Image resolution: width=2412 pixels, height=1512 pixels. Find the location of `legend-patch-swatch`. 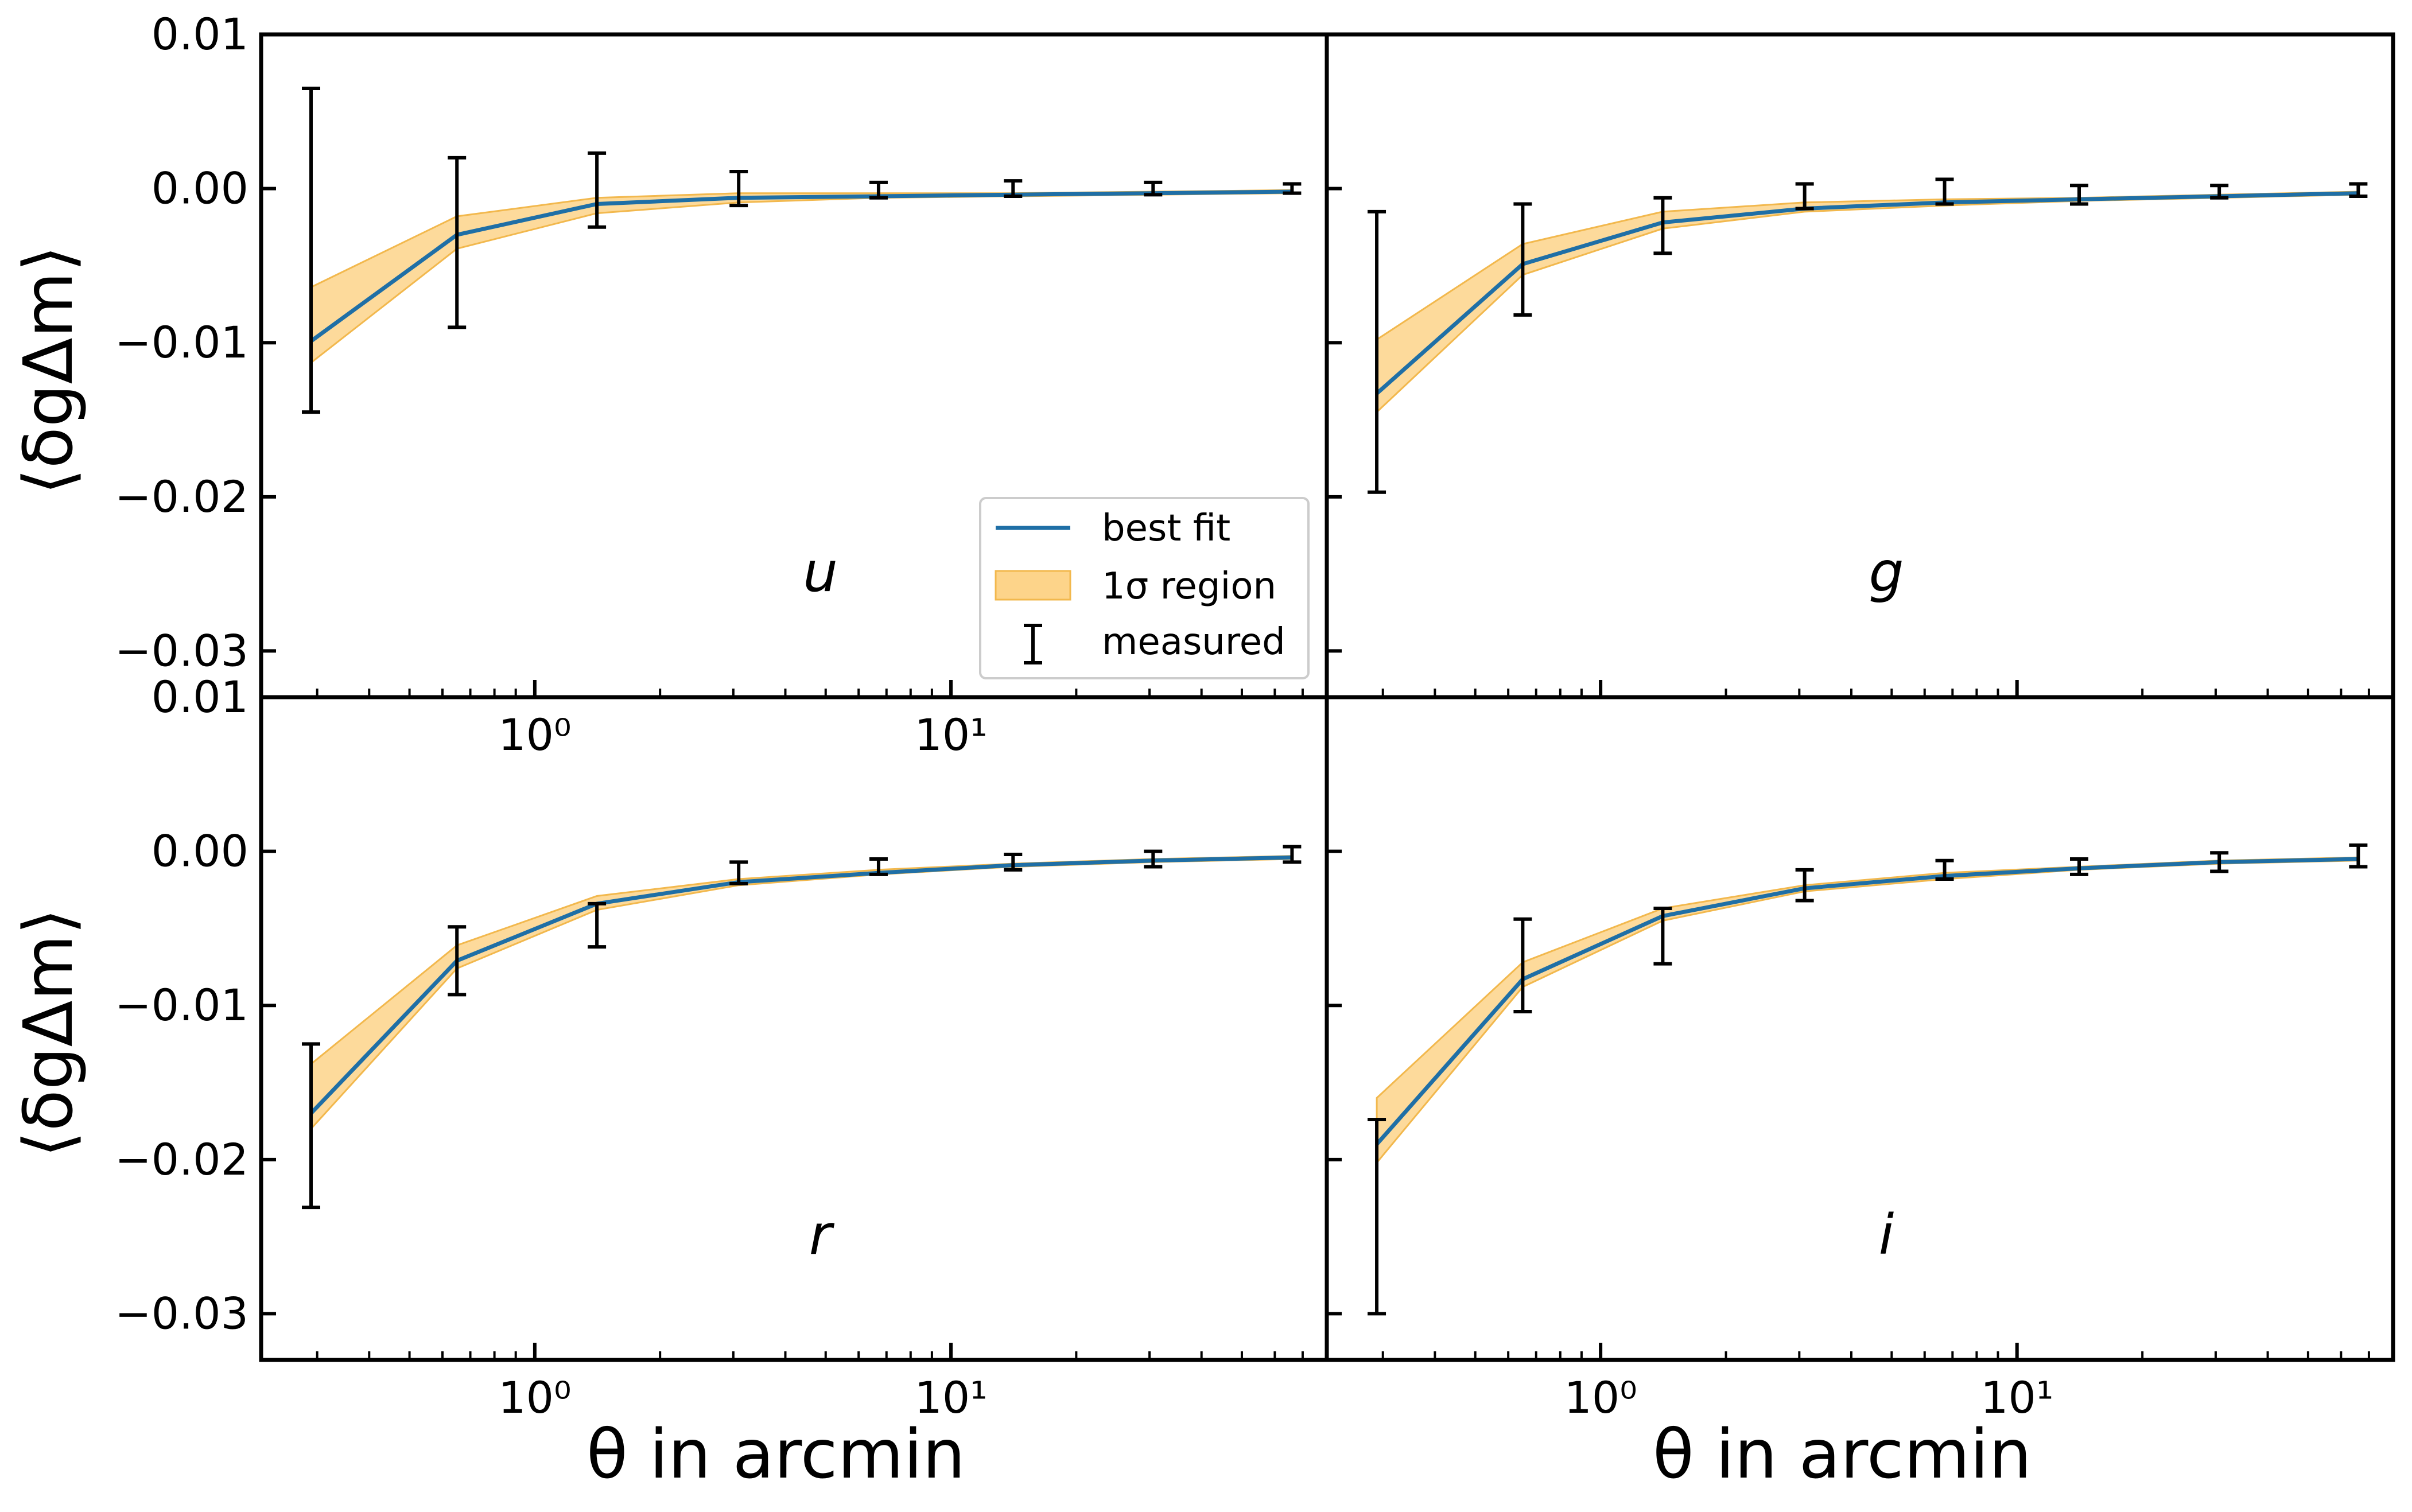

legend-patch-swatch is located at coordinates (1033, 585).